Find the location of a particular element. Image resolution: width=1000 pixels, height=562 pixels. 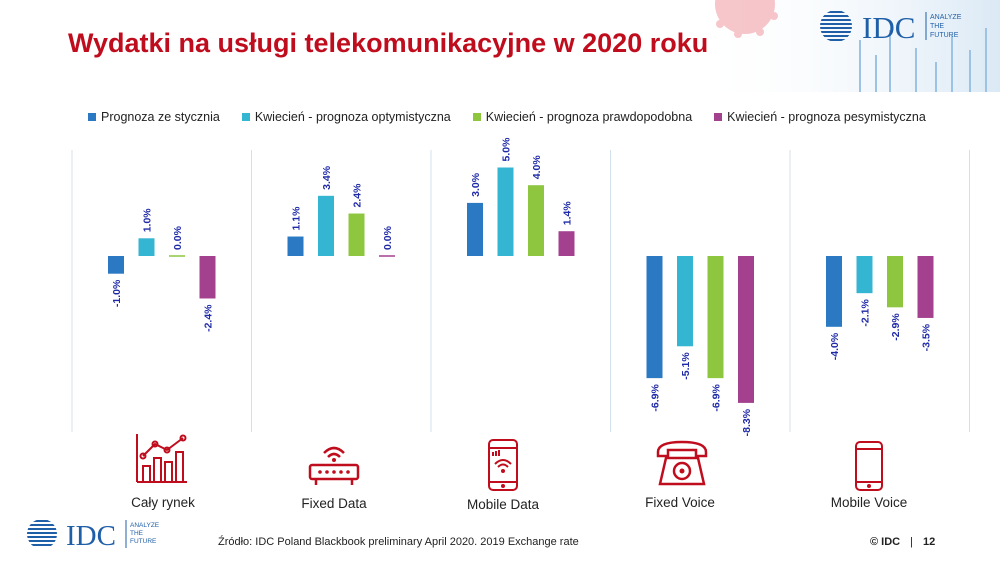

data-label: 1.4% is located at coordinates (568, 213).